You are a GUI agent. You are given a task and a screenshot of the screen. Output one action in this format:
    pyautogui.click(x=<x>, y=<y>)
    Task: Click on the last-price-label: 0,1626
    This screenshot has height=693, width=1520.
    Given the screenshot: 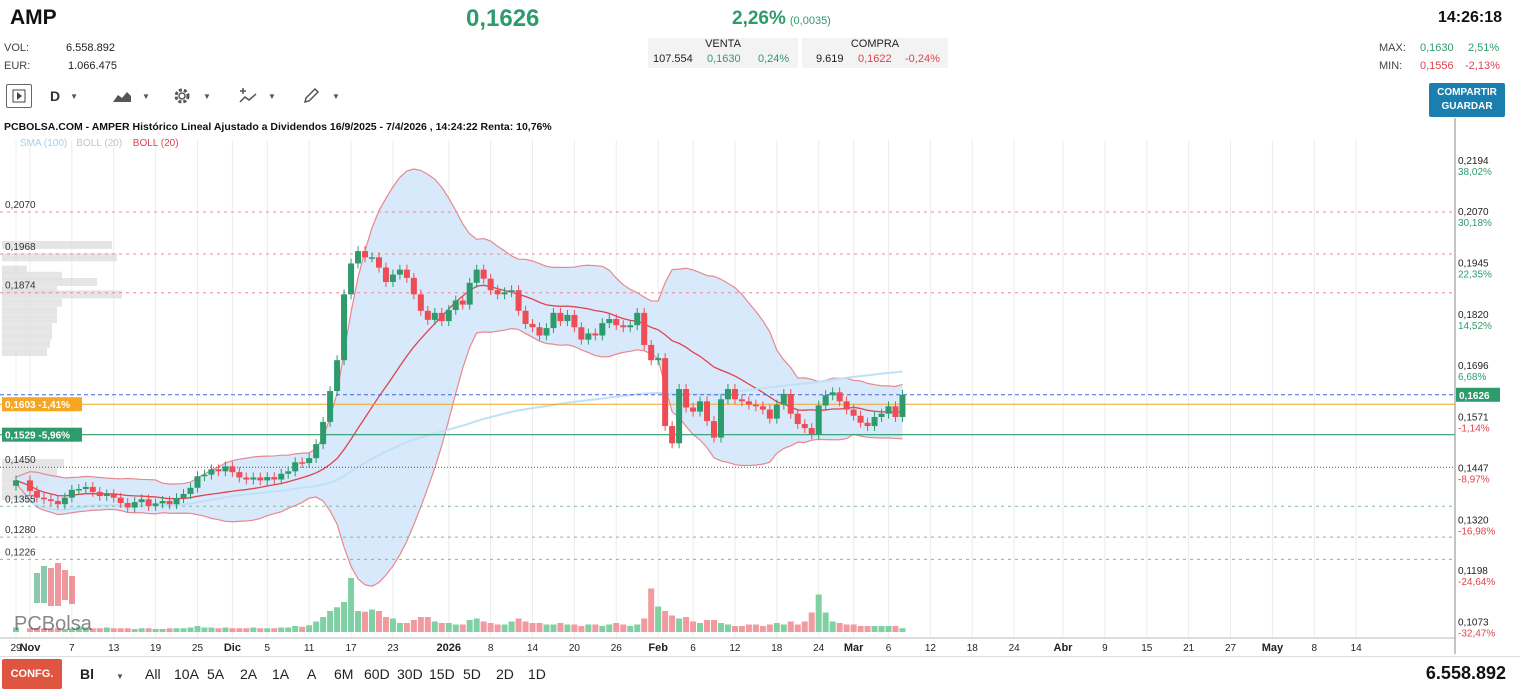 What is the action you would take?
    pyautogui.click(x=1474, y=396)
    